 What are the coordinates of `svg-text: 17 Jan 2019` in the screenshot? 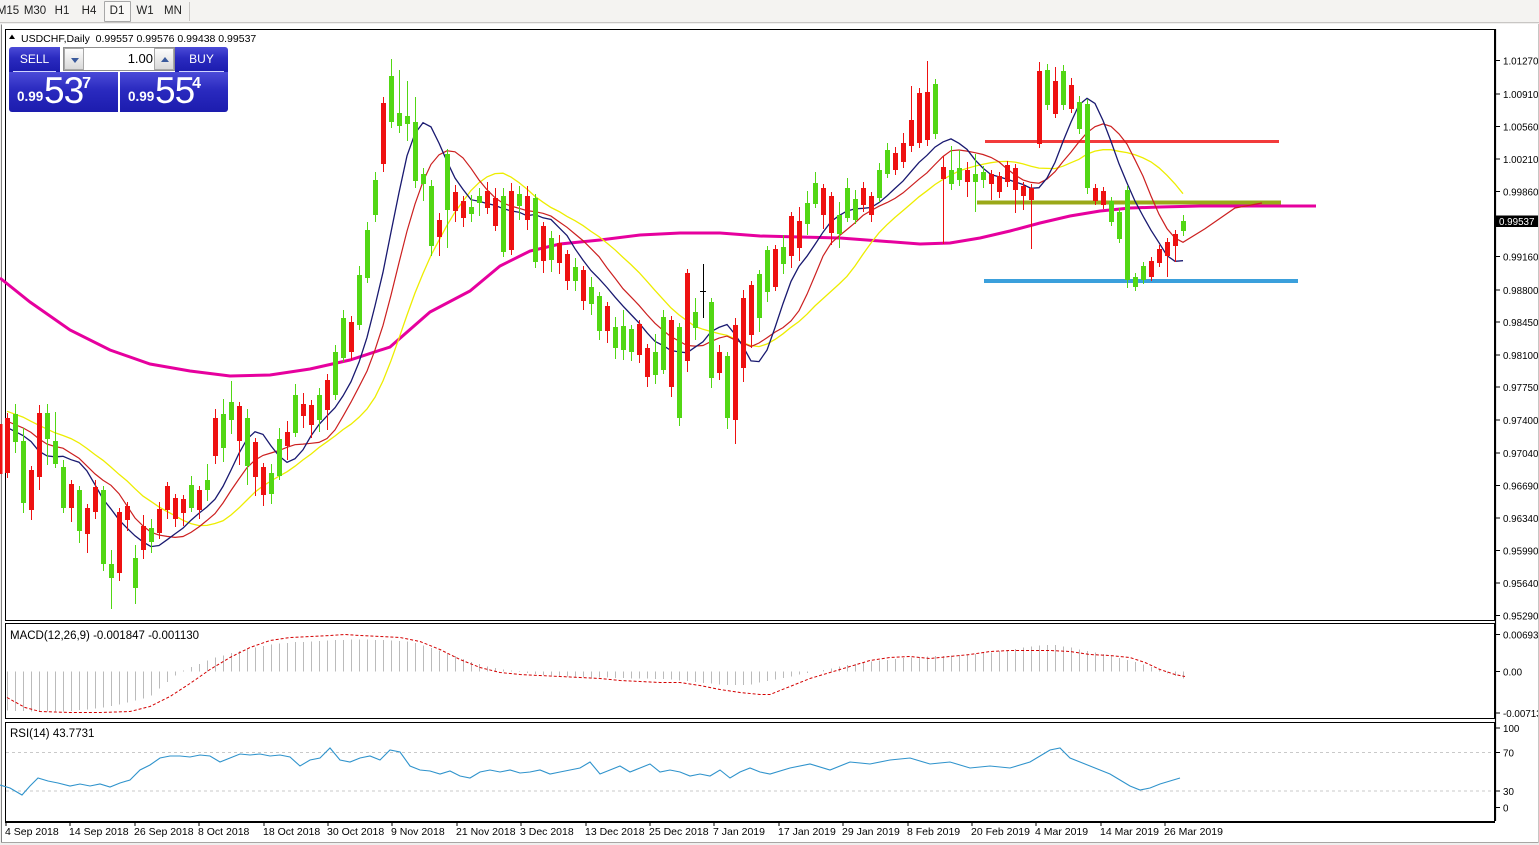 It's located at (807, 832).